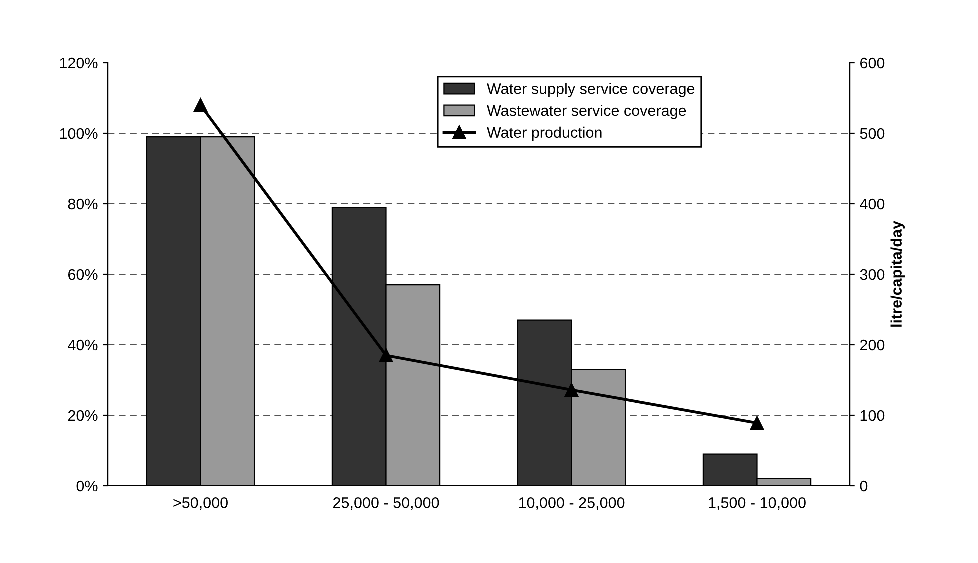 The height and width of the screenshot is (563, 978). What do you see at coordinates (864, 486) in the screenshot?
I see `y2-tick-label: 0` at bounding box center [864, 486].